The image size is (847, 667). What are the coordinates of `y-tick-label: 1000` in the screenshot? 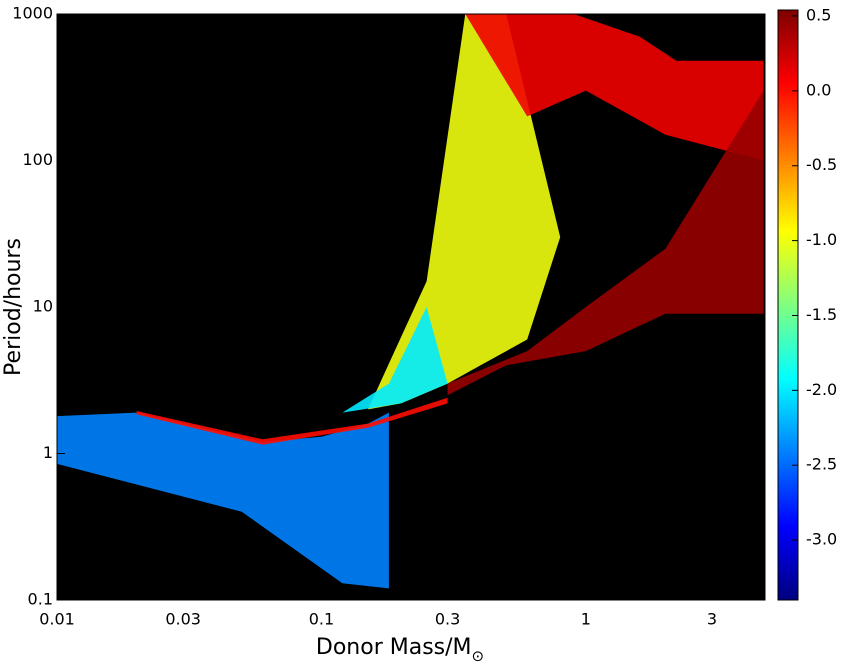 It's located at (32, 13).